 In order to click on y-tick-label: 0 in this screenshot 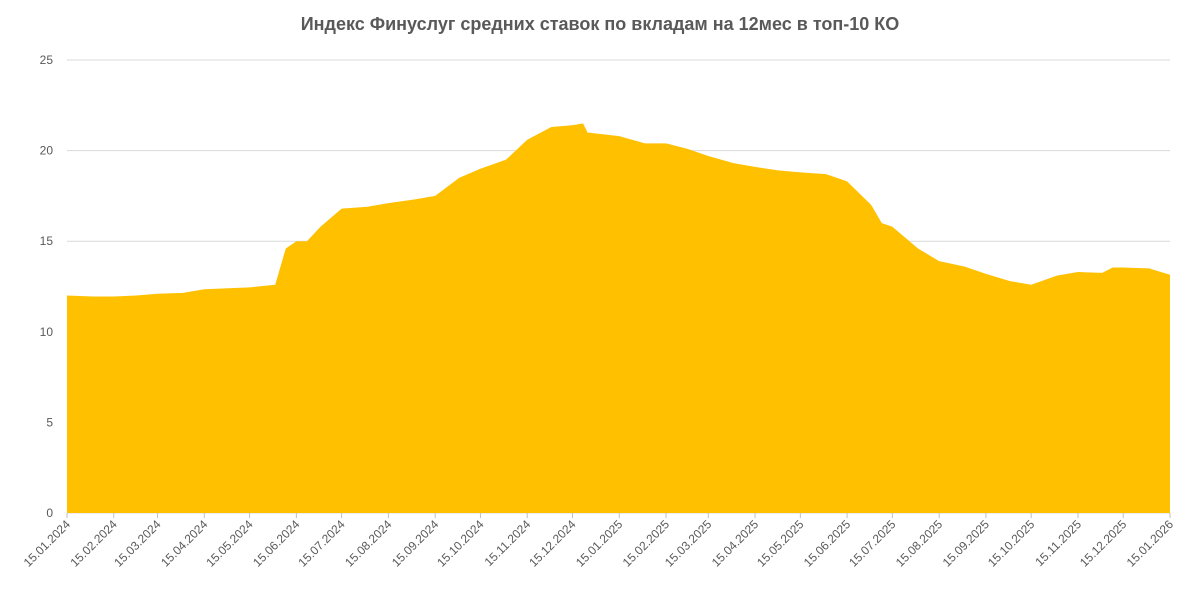, I will do `click(49, 513)`.